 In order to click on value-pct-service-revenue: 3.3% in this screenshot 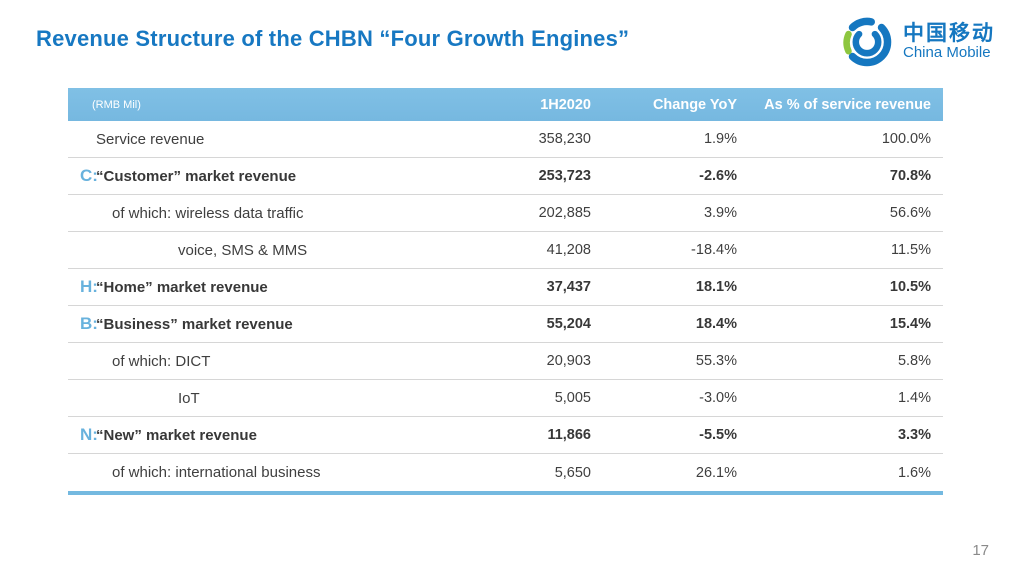, I will do `click(914, 435)`.